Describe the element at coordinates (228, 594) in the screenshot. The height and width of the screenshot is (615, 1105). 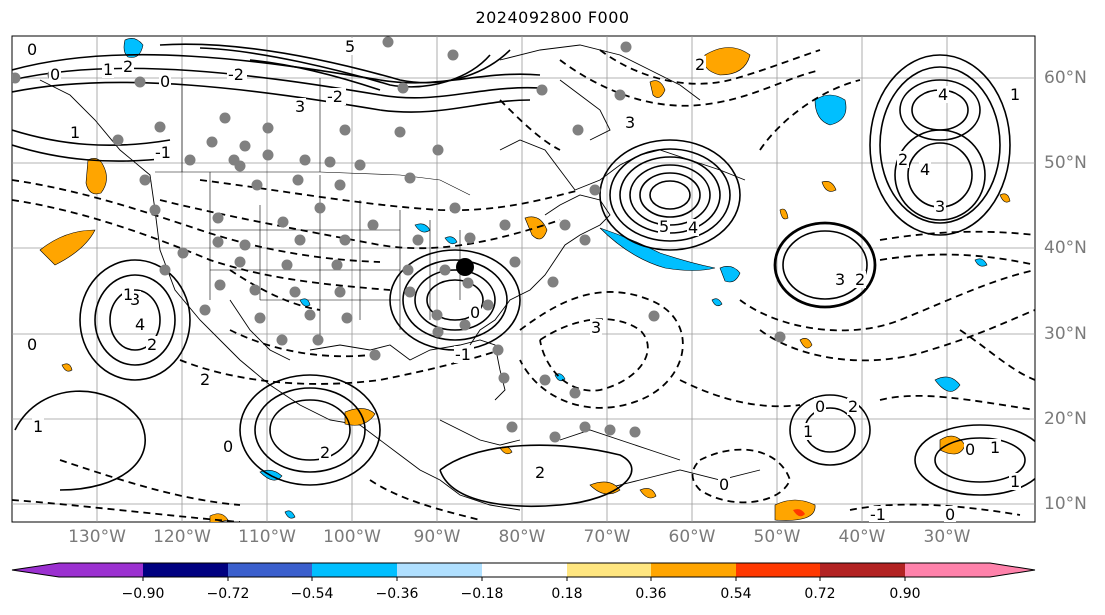
I see `colorbar-tick-label: −0.72` at that location.